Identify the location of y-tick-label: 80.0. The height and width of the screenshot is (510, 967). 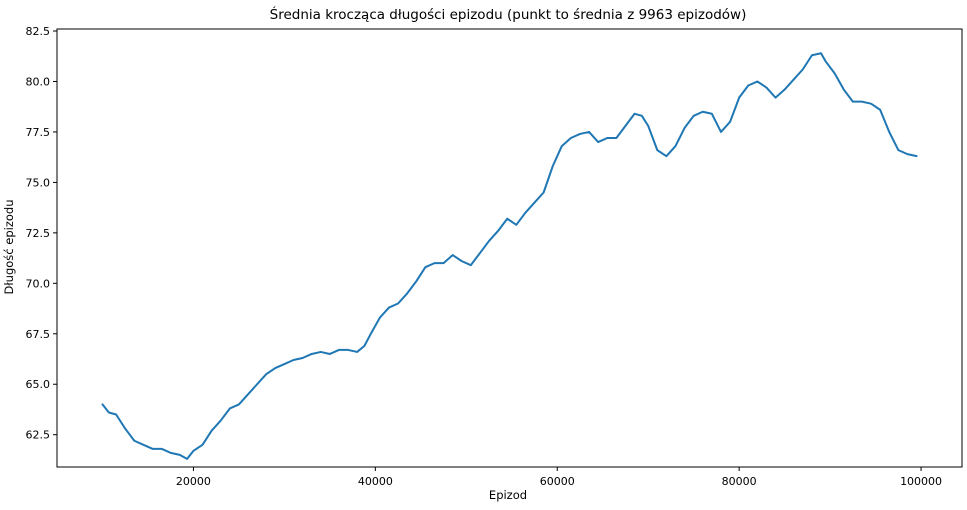
(38, 81).